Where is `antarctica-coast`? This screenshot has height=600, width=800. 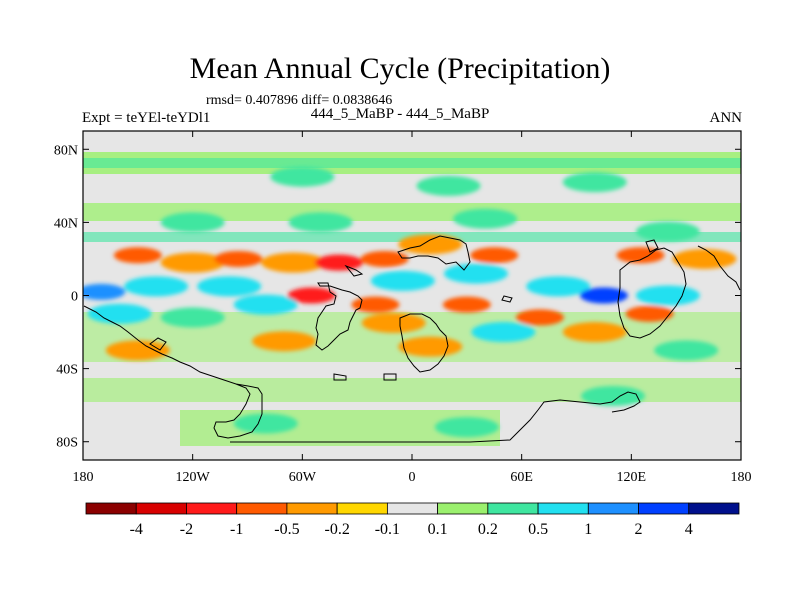 antarctica-coast is located at coordinates (395, 390).